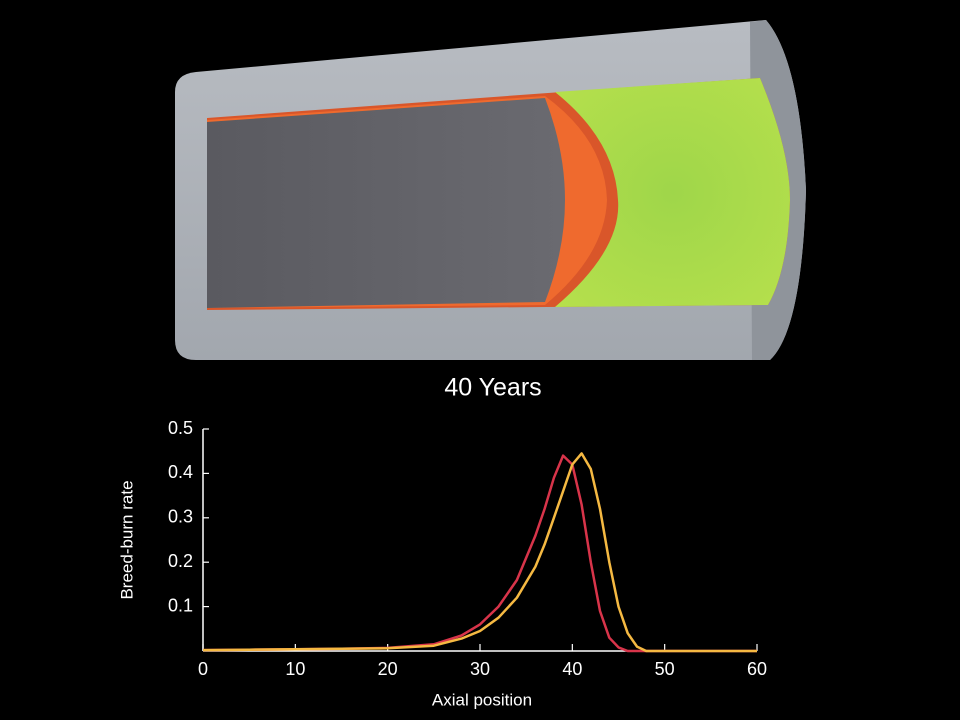 The width and height of the screenshot is (960, 720). What do you see at coordinates (295, 669) in the screenshot?
I see `x-tick-label: 10` at bounding box center [295, 669].